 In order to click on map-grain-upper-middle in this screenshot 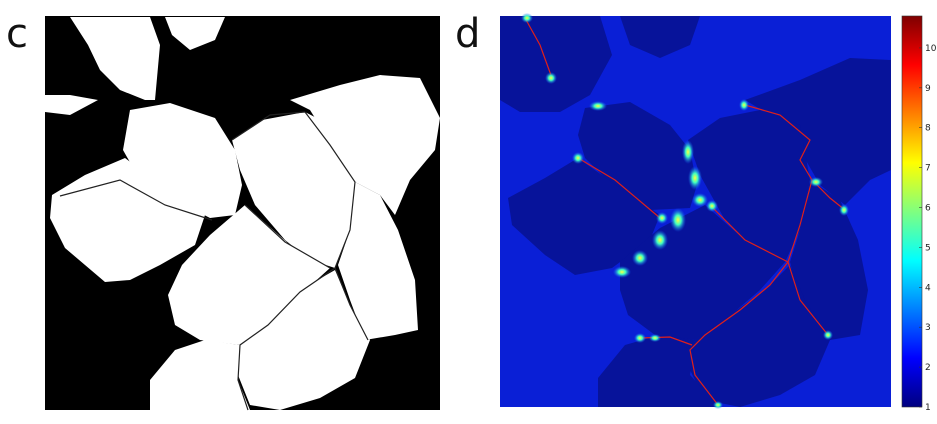, I will do `click(637, 156)`.